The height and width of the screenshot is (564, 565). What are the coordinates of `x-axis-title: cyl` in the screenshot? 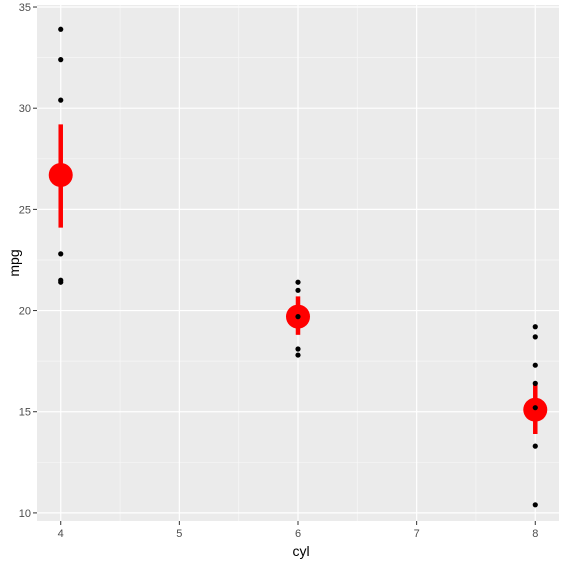 It's located at (300, 551).